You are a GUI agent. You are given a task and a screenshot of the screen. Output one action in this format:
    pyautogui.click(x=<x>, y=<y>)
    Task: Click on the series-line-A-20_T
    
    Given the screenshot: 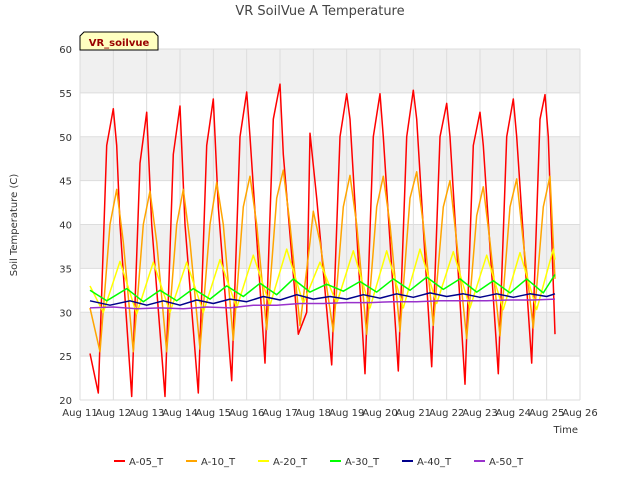 What is the action you would take?
    pyautogui.click(x=322, y=281)
    